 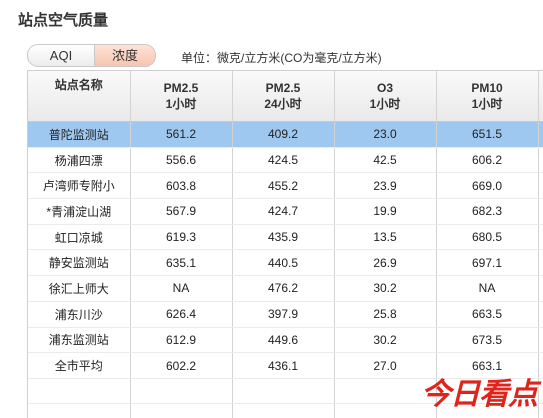 I want to click on header-pm25-1h: PM2.5 1小时, so click(x=181, y=96).